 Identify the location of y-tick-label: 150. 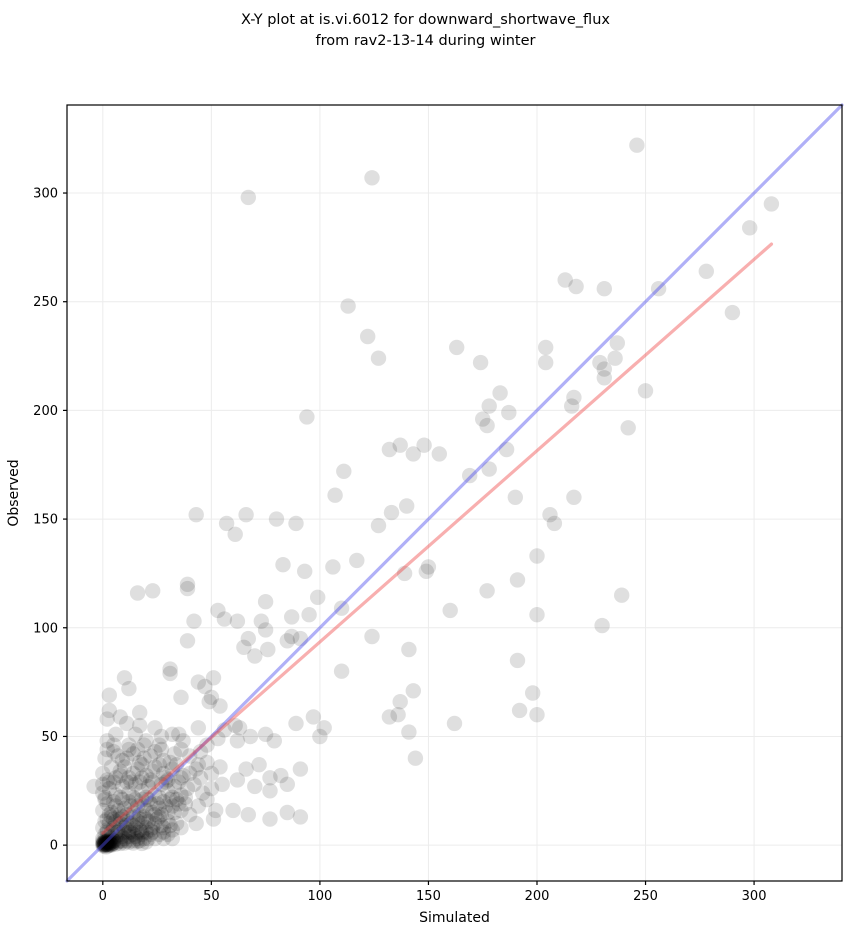
(45, 520).